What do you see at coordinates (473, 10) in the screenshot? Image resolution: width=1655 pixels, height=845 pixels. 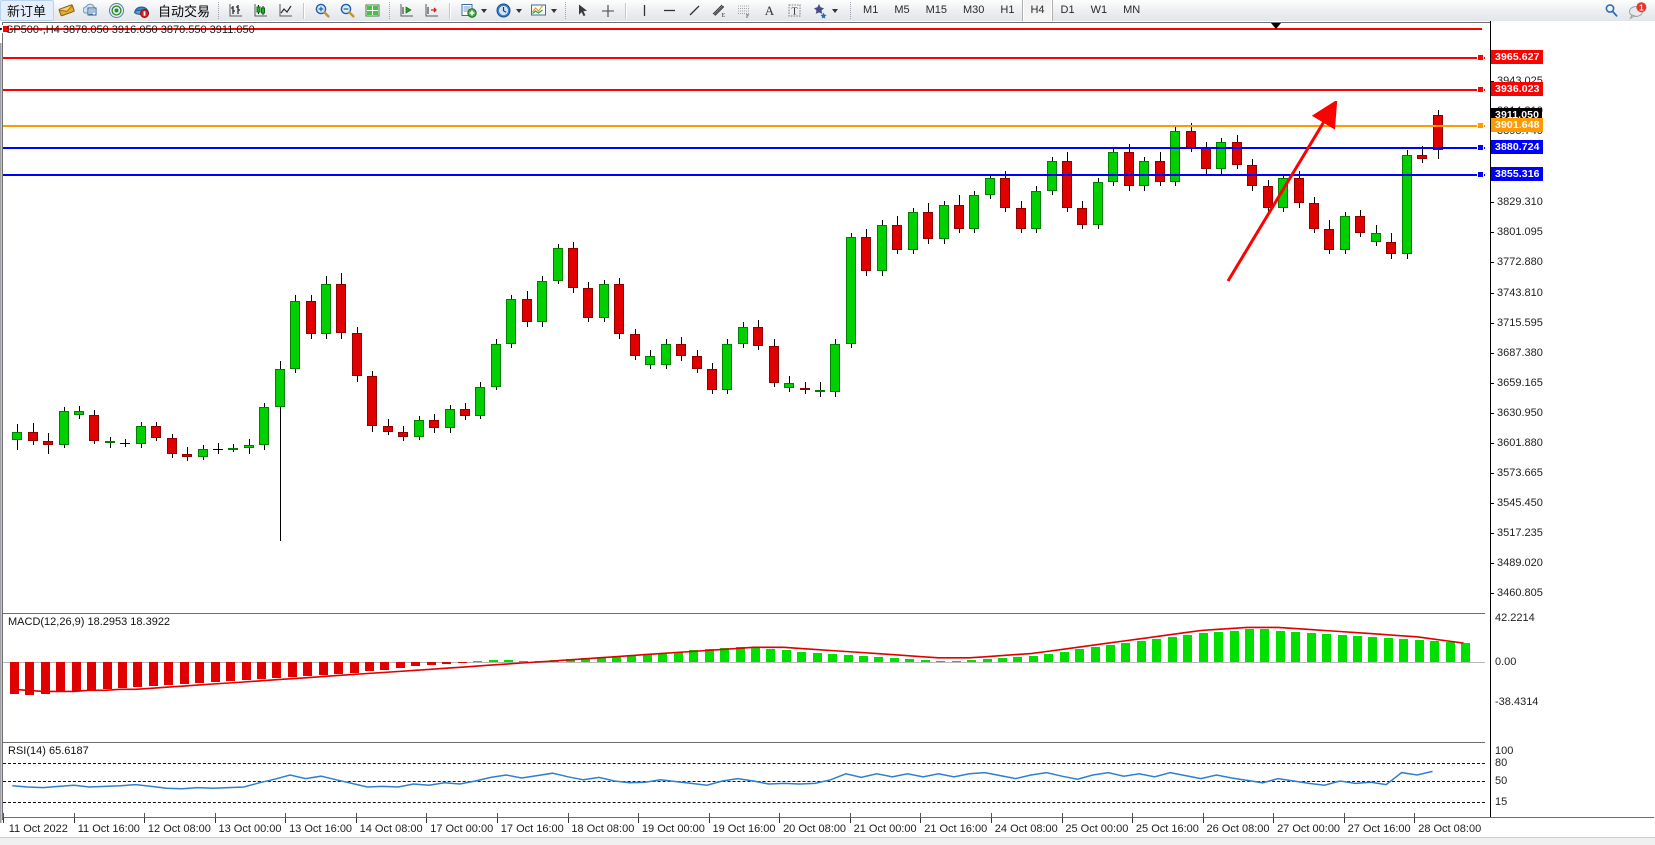 I see `indicators-button` at bounding box center [473, 10].